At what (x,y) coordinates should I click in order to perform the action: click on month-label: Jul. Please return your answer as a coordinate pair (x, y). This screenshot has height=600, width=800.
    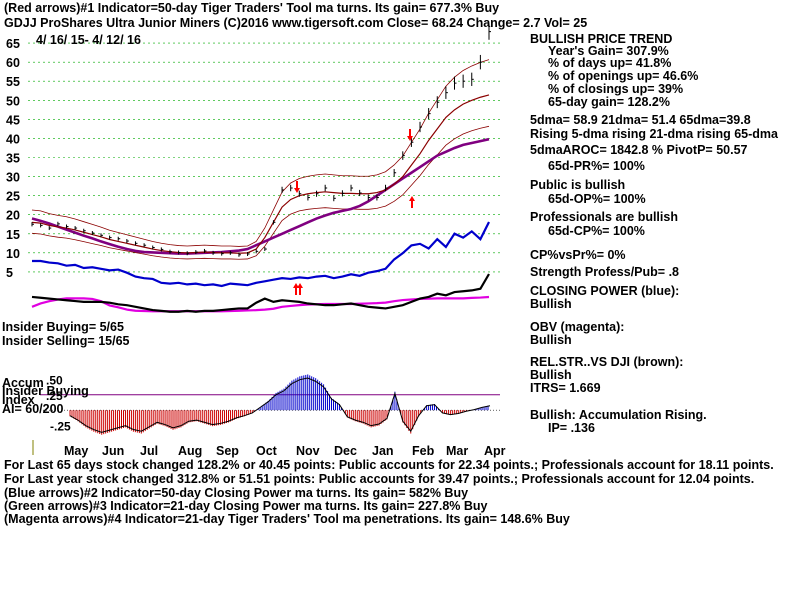
    Looking at the image, I should click on (149, 451).